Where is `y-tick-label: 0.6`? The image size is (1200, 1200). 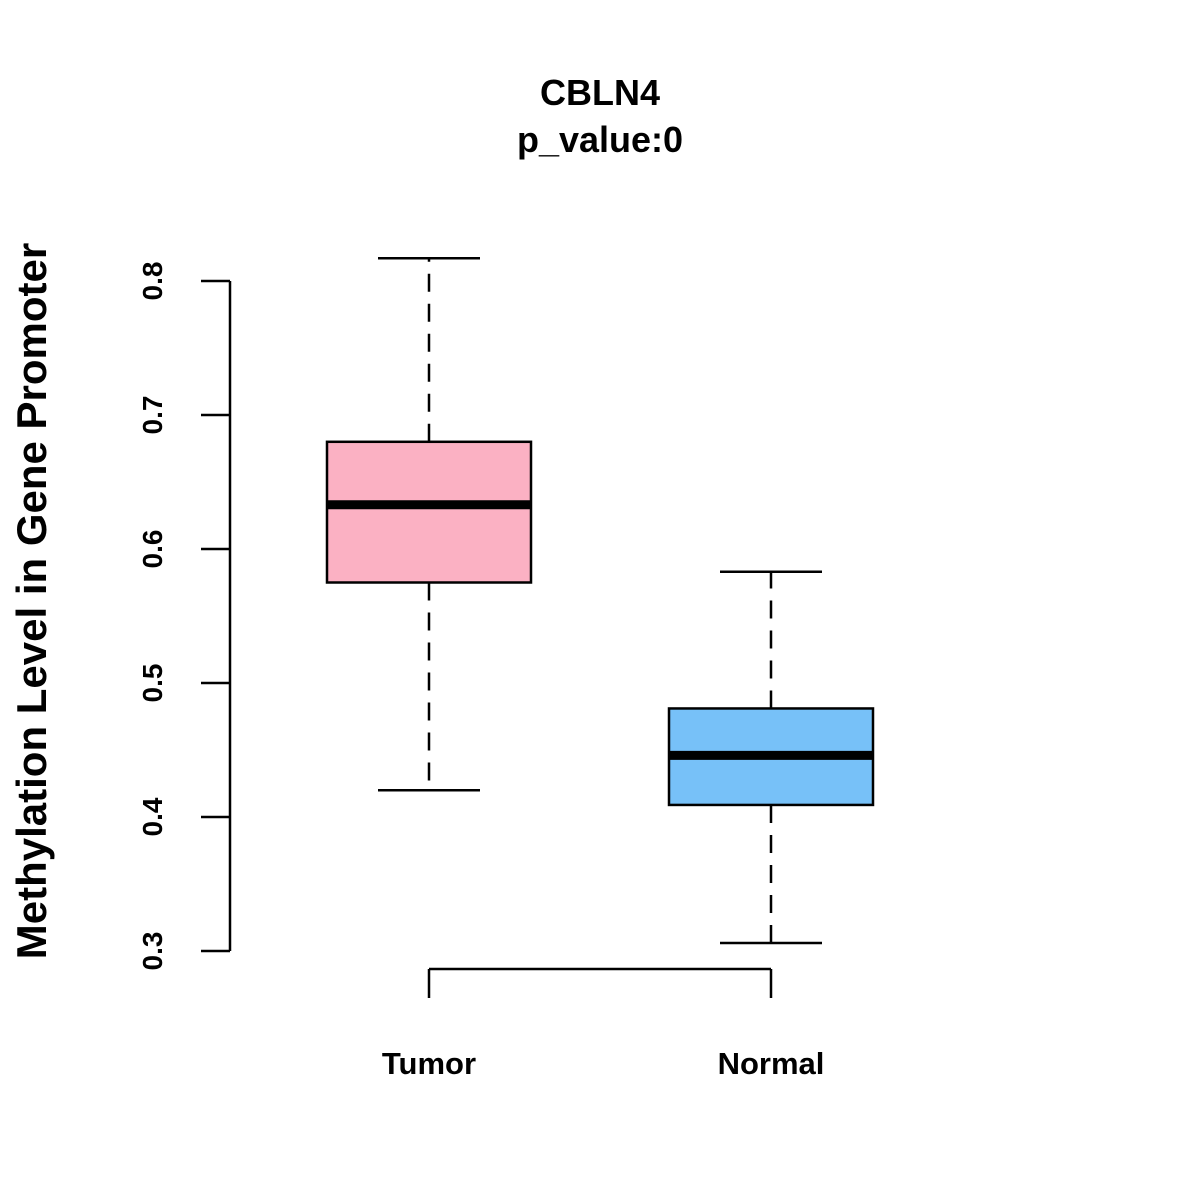 y-tick-label: 0.6 is located at coordinates (152, 549).